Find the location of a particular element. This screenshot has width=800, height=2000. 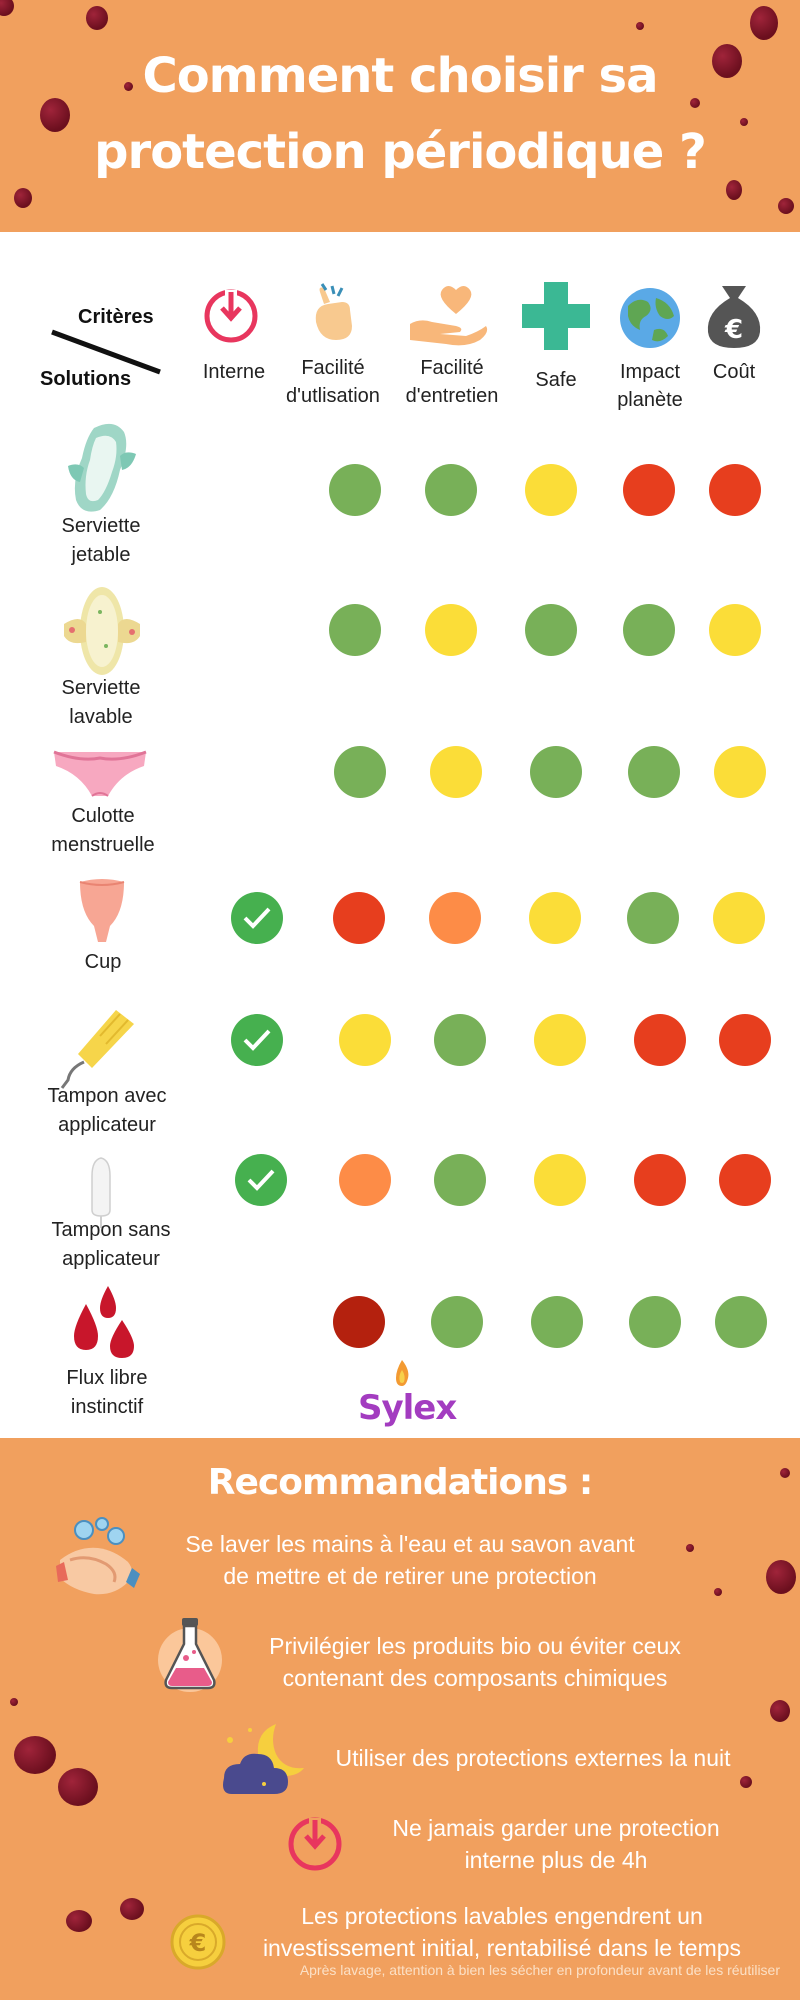

page-title-line2: protection périodique ? is located at coordinates (400, 152).